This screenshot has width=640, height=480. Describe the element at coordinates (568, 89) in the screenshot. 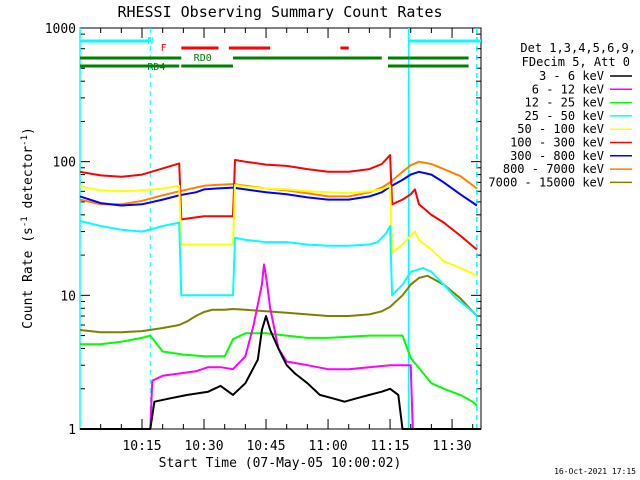

I see `legend-entry-label: 6 - 12 keV` at that location.